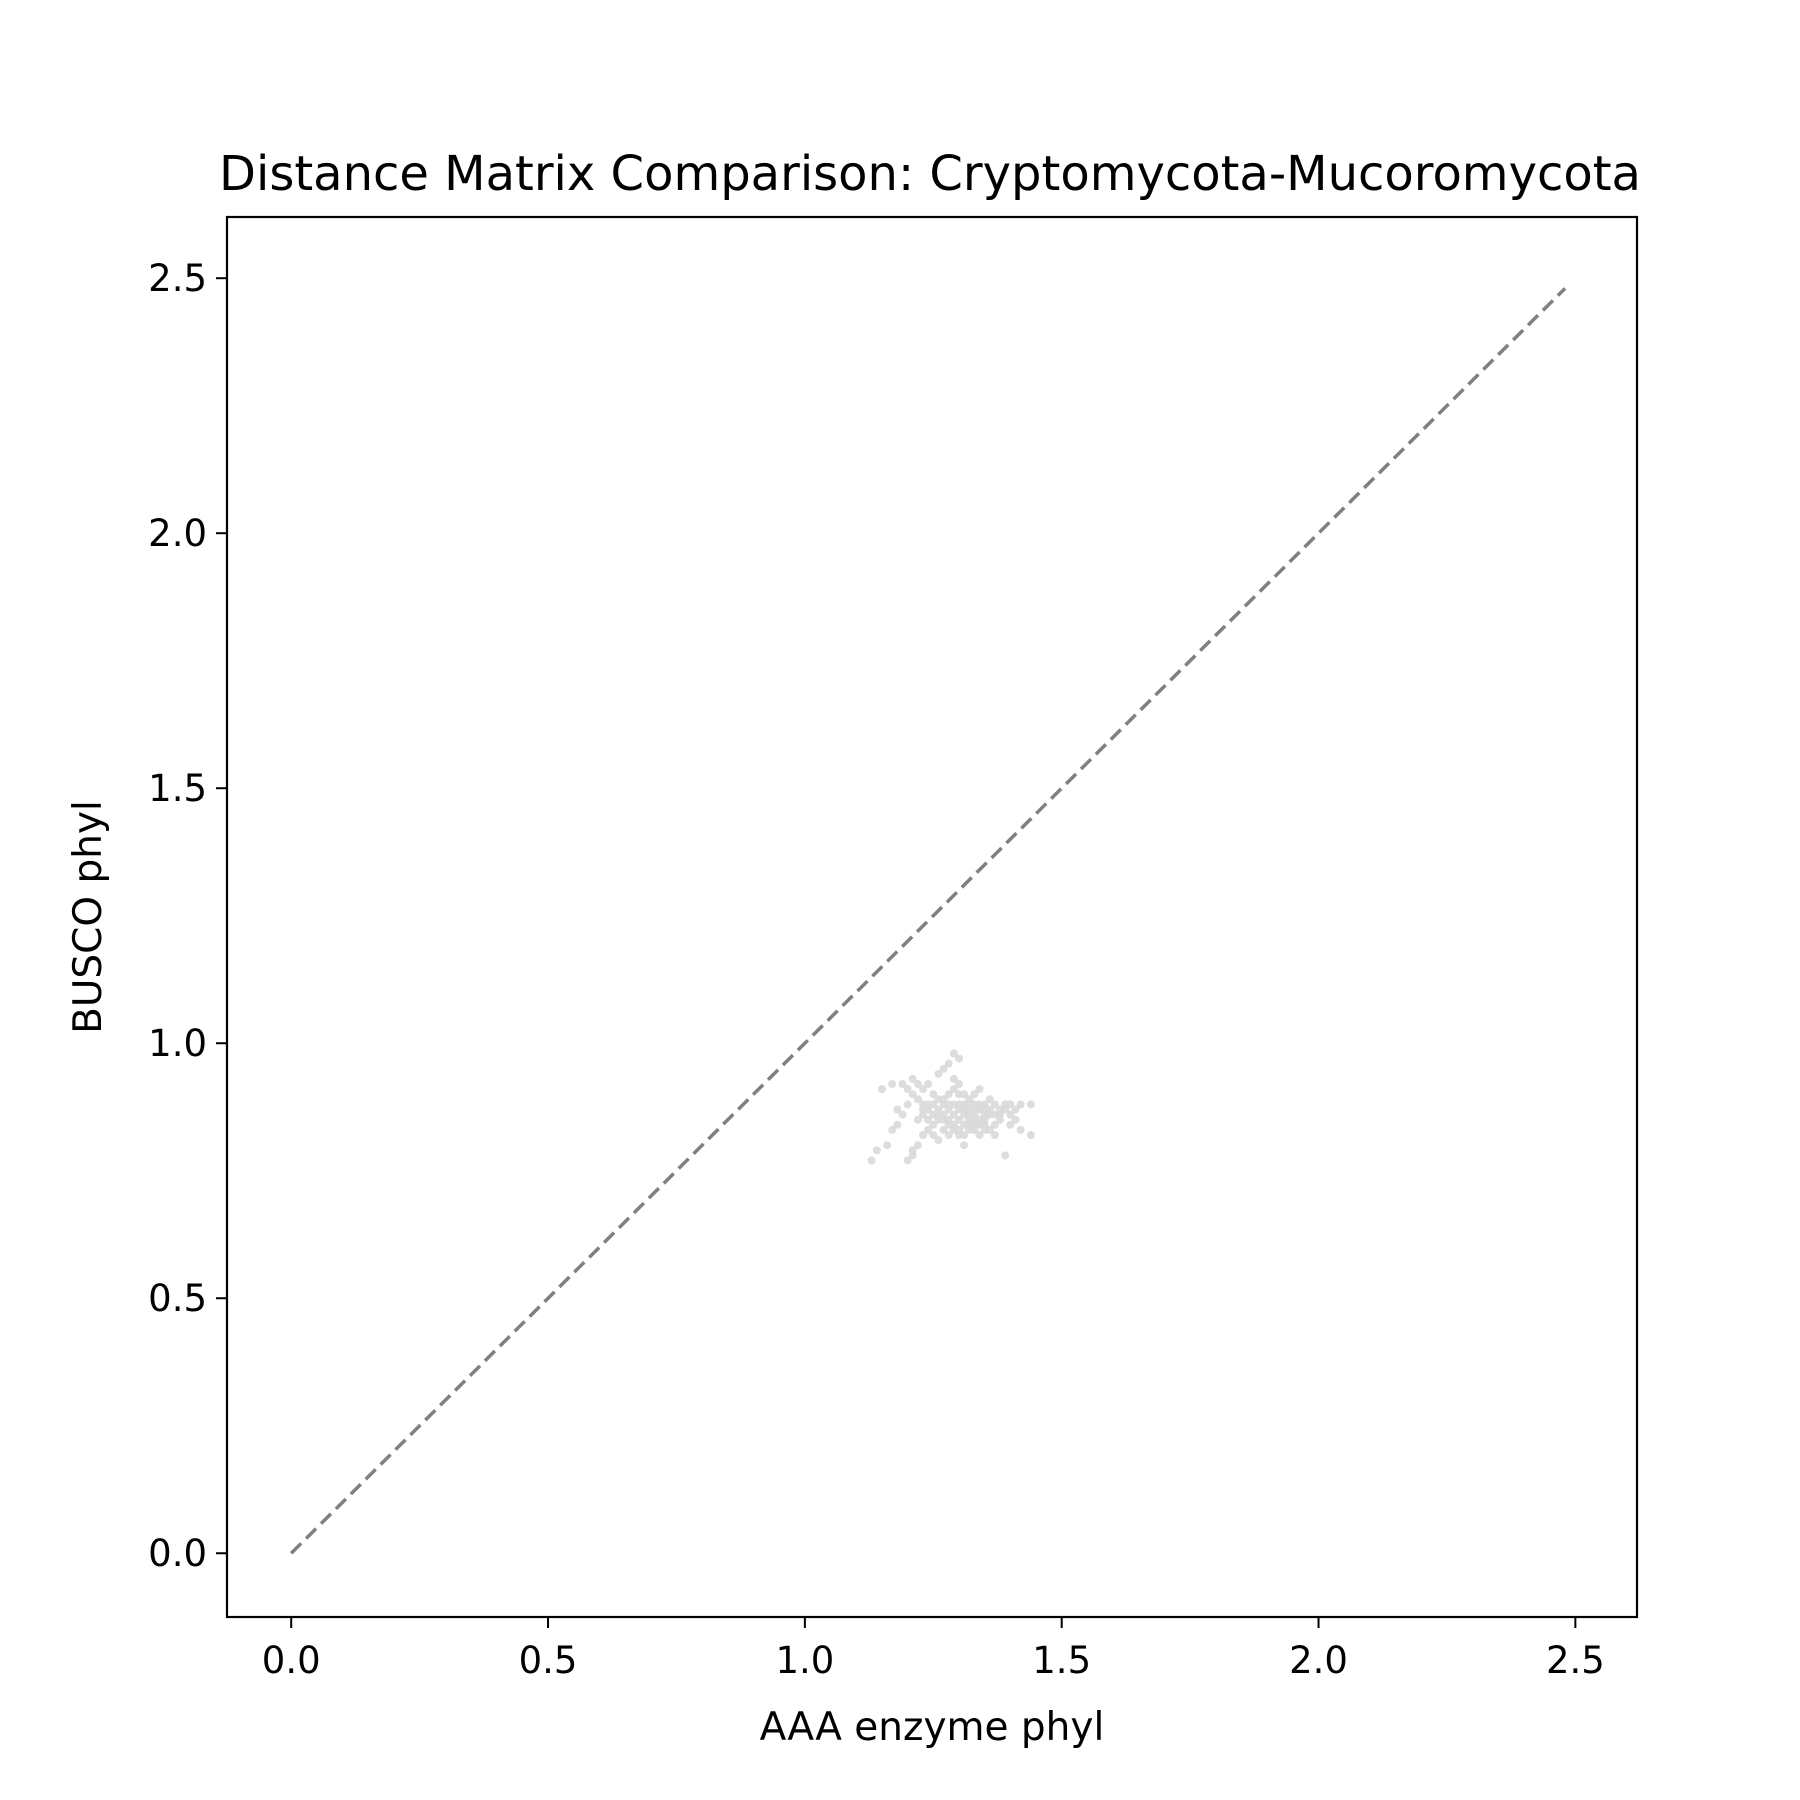 The width and height of the screenshot is (1800, 1800). What do you see at coordinates (932, 1727) in the screenshot?
I see `x-axis-label: AAA enzyme phyl` at bounding box center [932, 1727].